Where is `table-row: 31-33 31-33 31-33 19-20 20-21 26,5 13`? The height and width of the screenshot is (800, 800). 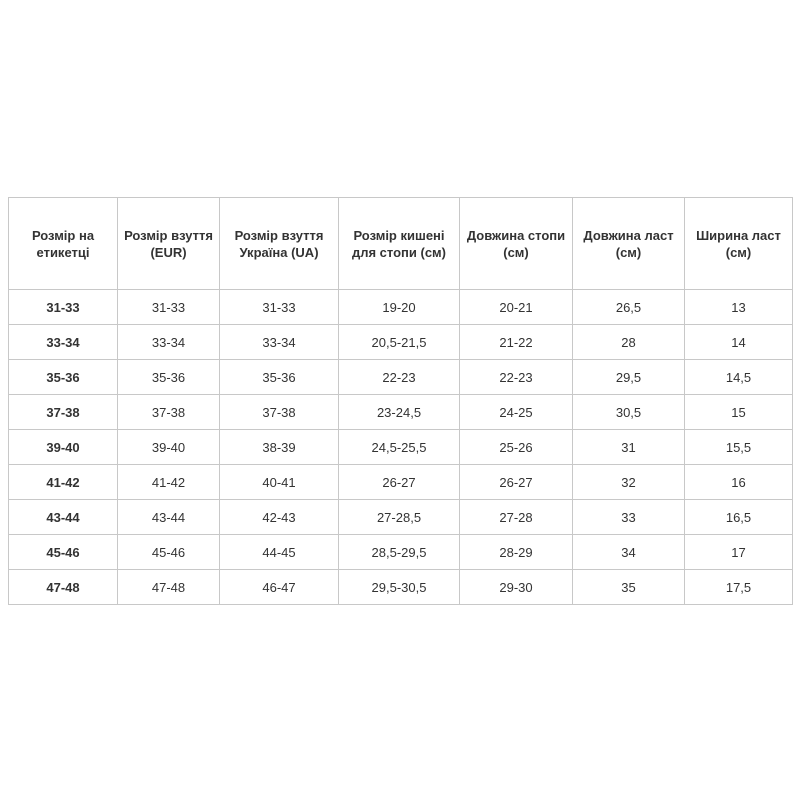
table-row: 31-33 31-33 31-33 19-20 20-21 26,5 13 is located at coordinates (400, 307).